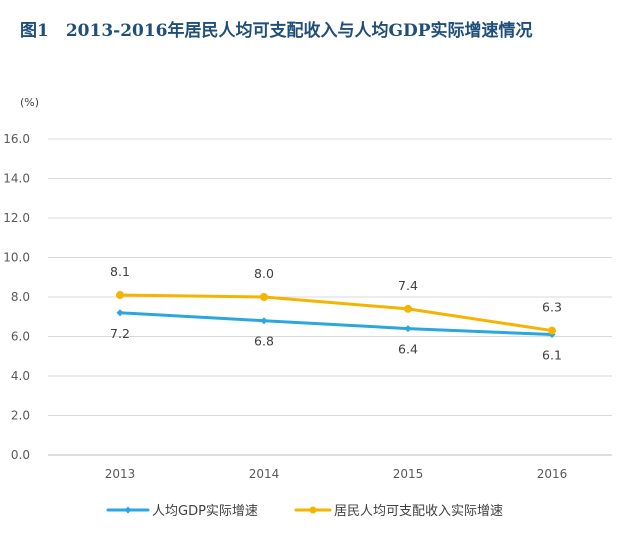 The width and height of the screenshot is (628, 535). What do you see at coordinates (16, 139) in the screenshot?
I see `y-tick-label: 16.0` at bounding box center [16, 139].